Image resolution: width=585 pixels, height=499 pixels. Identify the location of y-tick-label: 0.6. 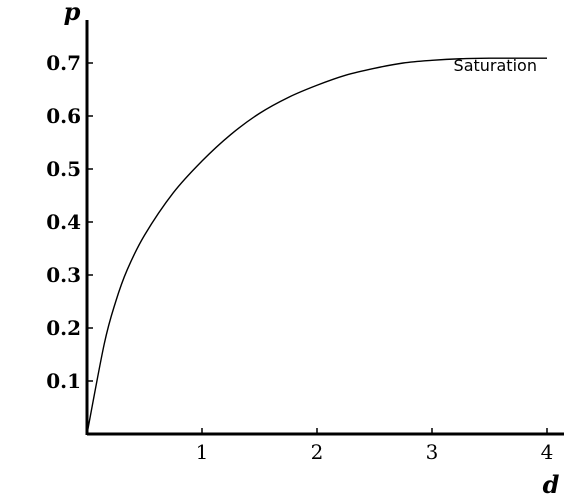
(63, 116).